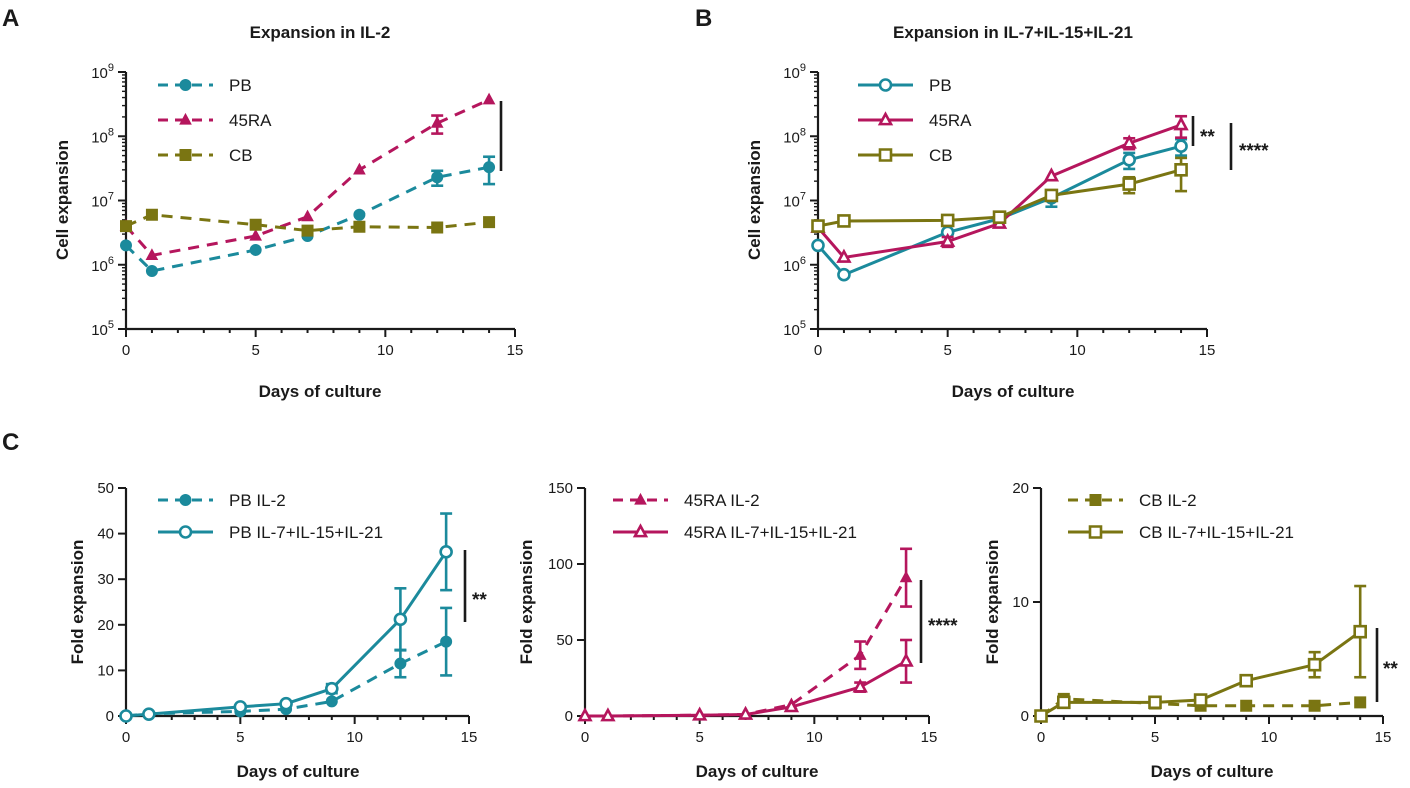 The height and width of the screenshot is (788, 1410). What do you see at coordinates (940, 85) in the screenshot?
I see `legend-label: PB` at bounding box center [940, 85].